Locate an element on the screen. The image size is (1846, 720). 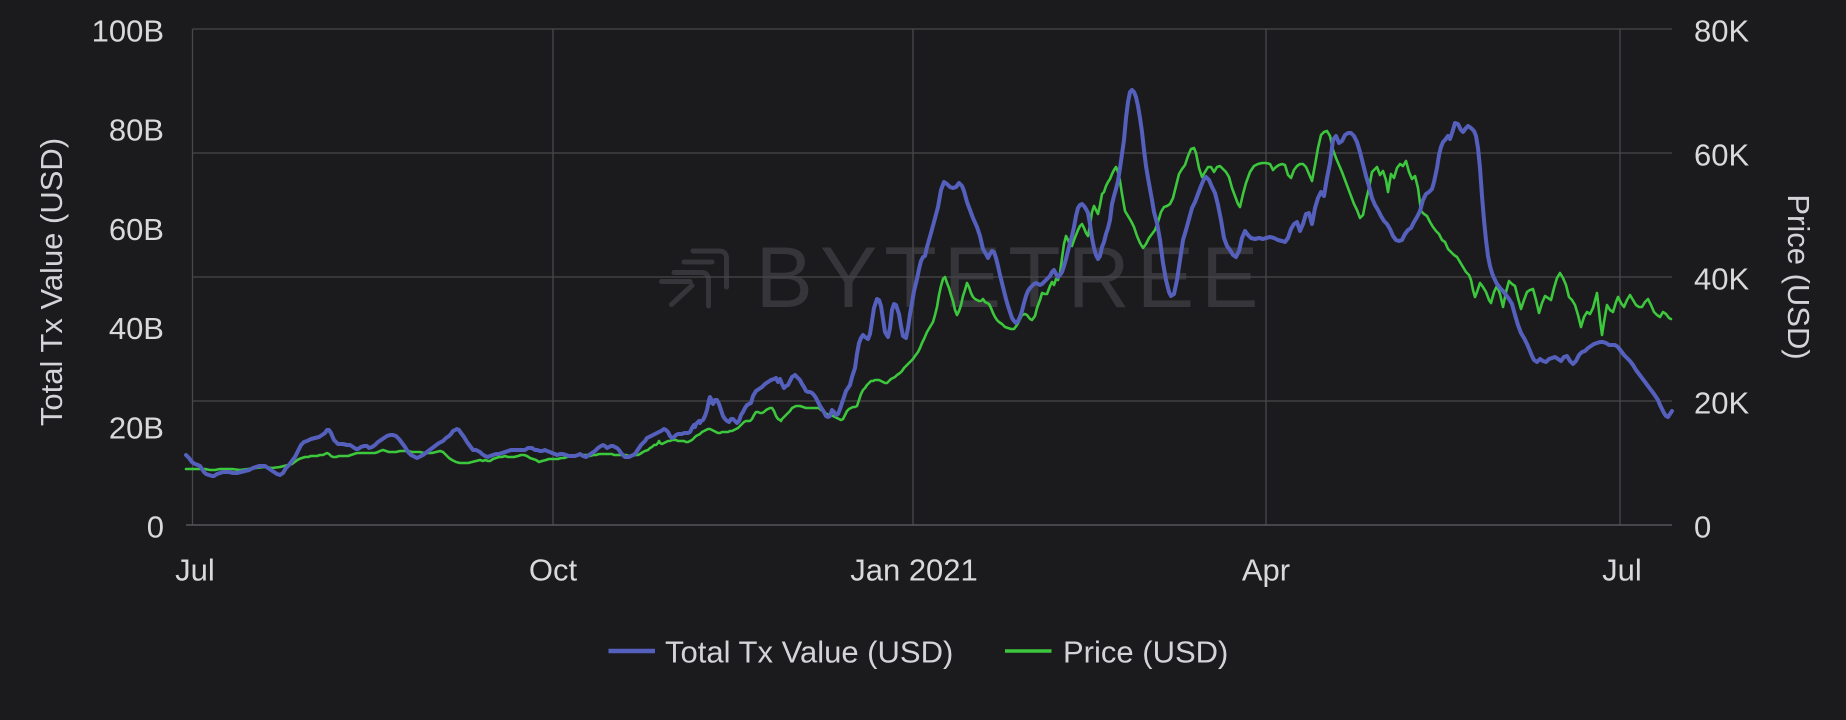
svg-text: Oct is located at coordinates (553, 570).